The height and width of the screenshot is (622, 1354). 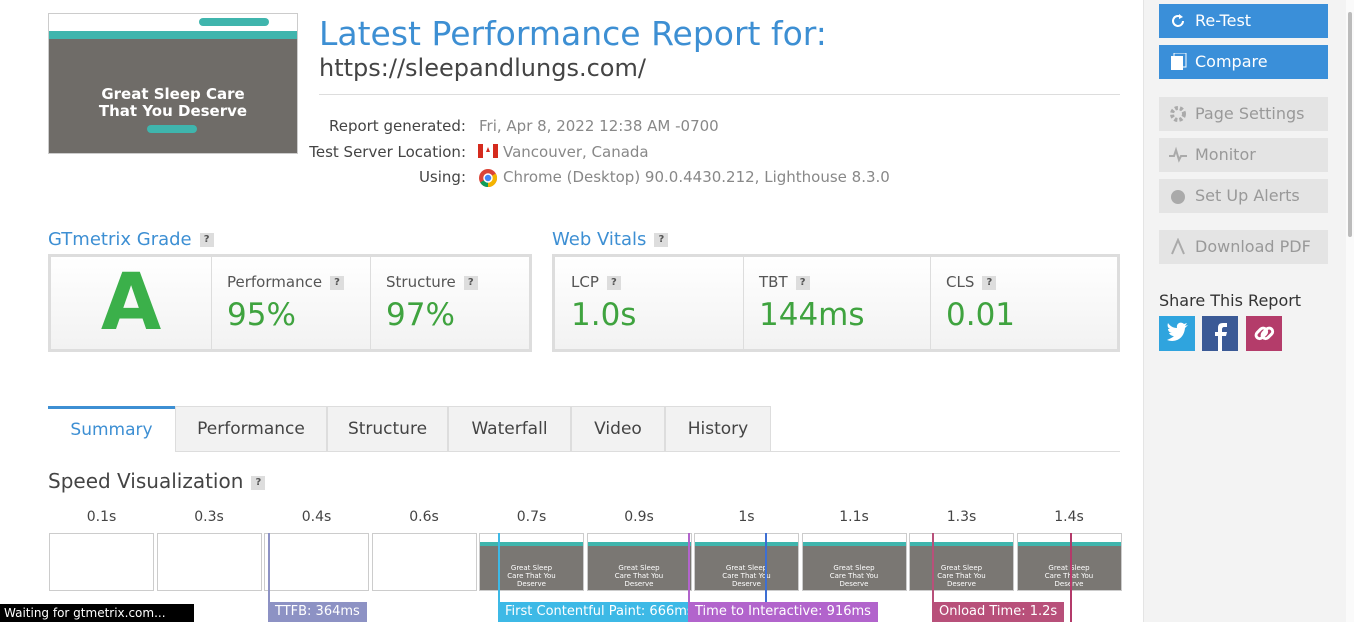 I want to click on metric-value: 95%, so click(x=261, y=315).